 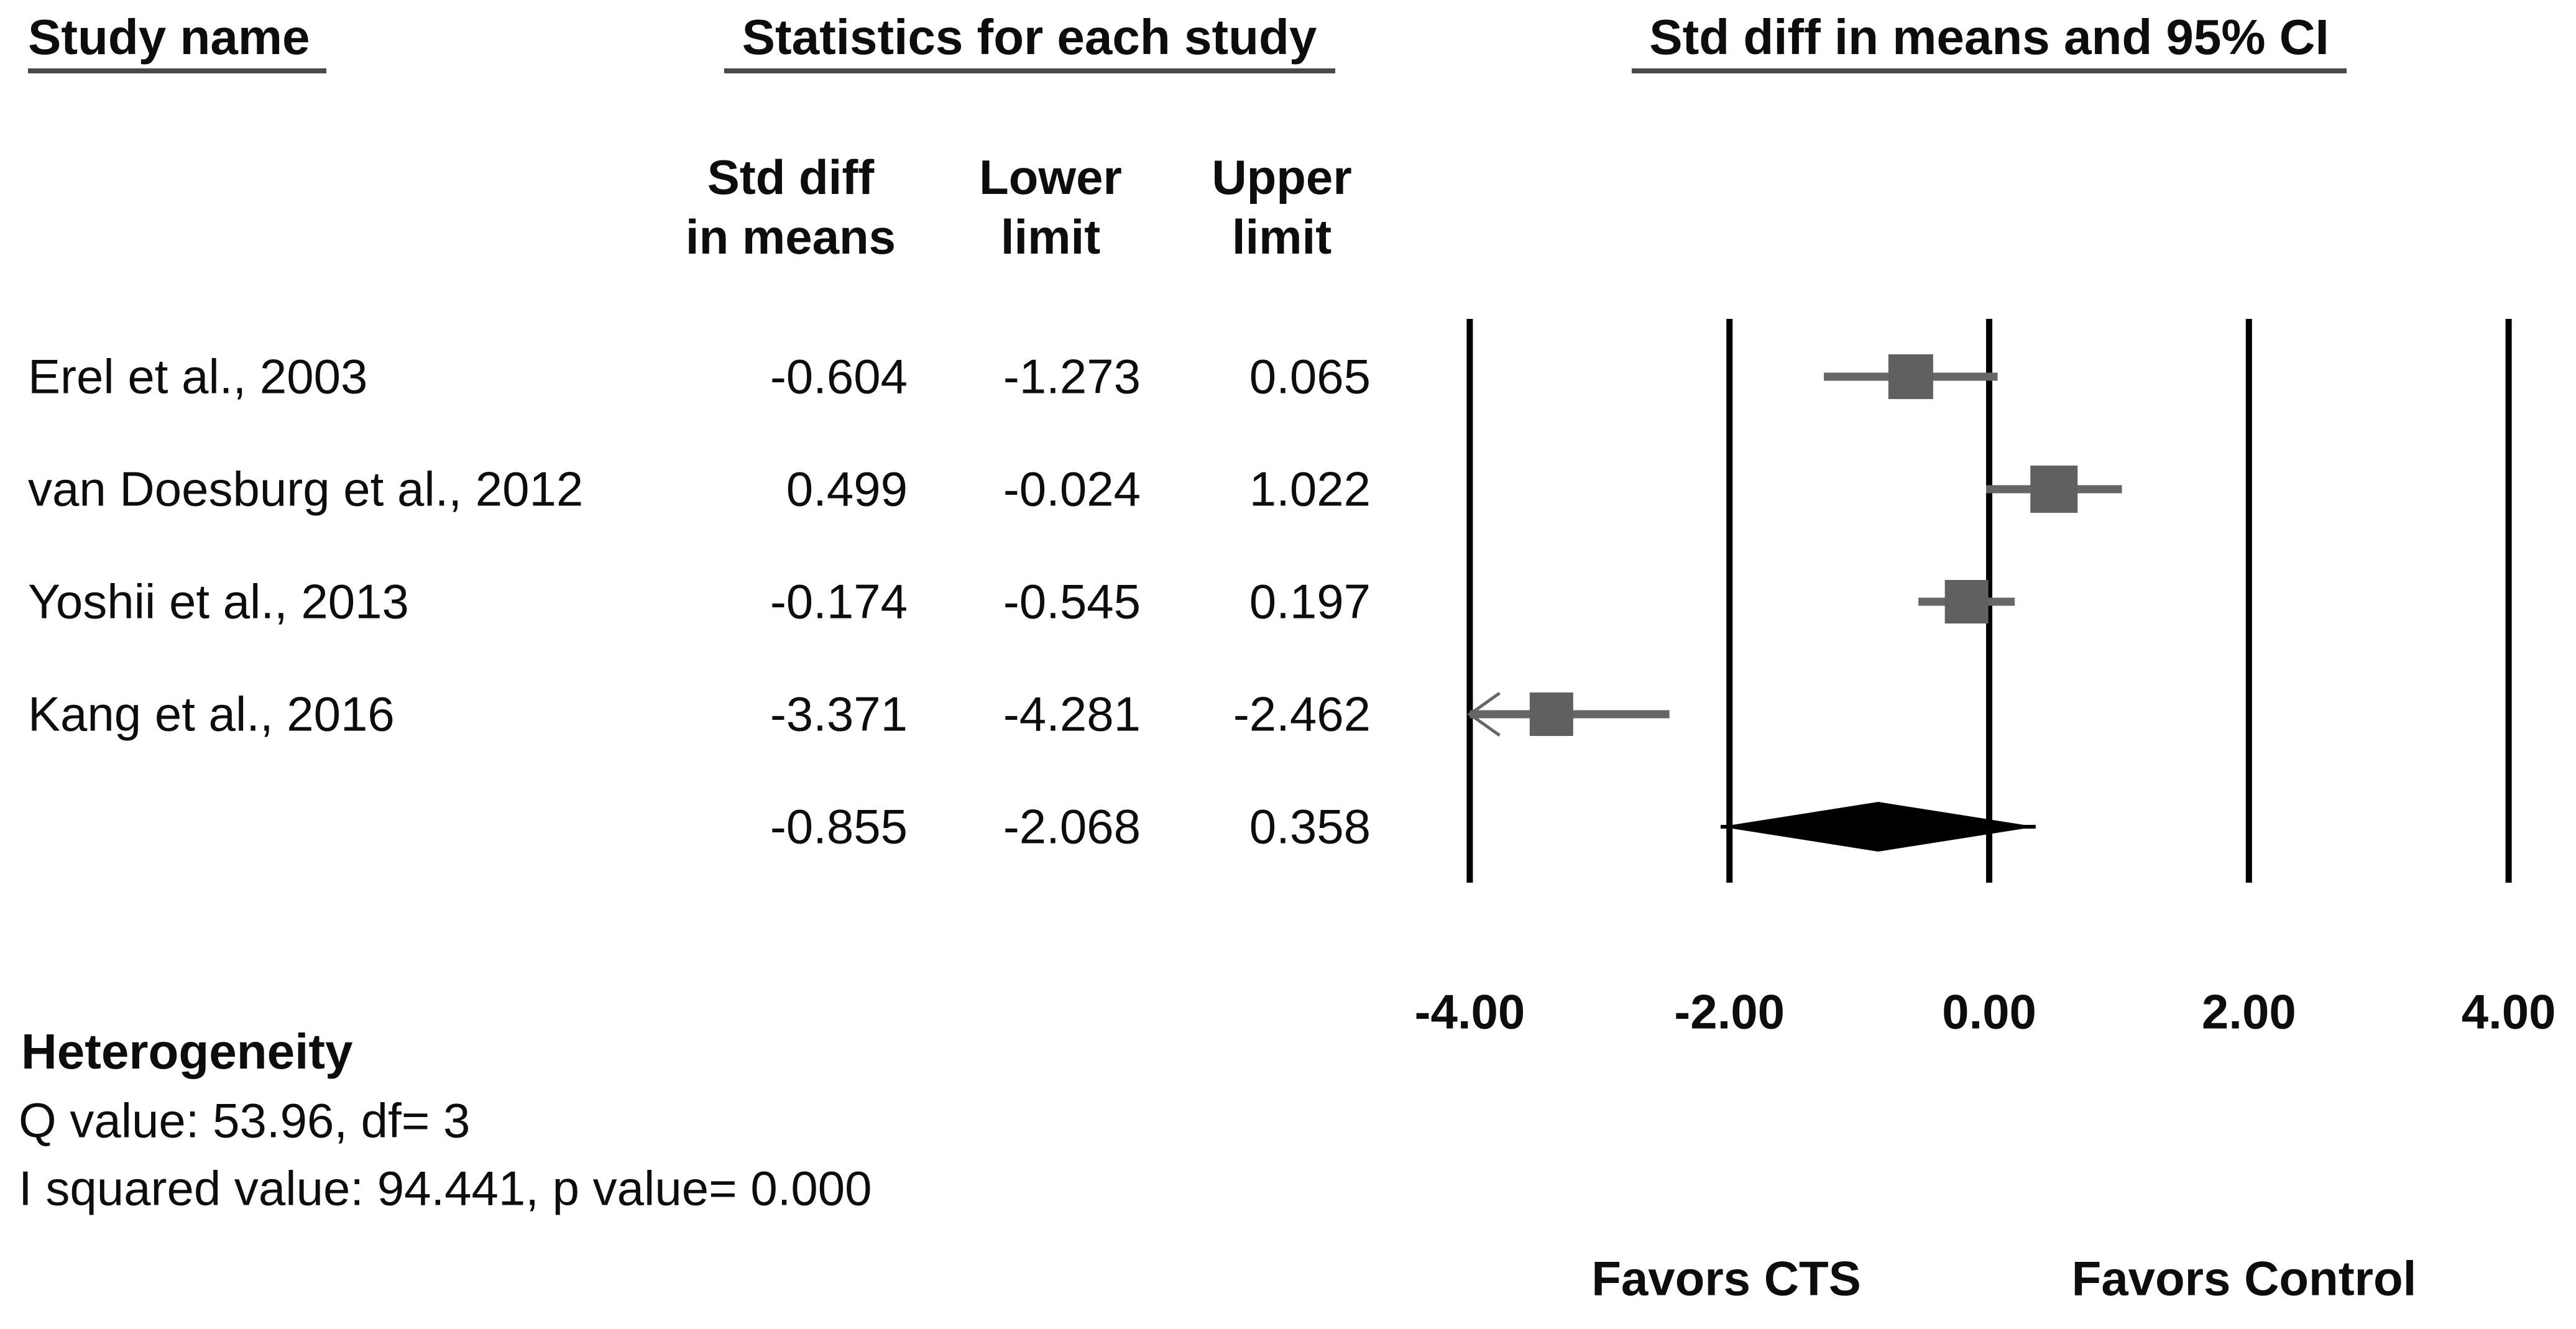 What do you see at coordinates (839, 601) in the screenshot?
I see `cell-std-diff-in-means: -0.174` at bounding box center [839, 601].